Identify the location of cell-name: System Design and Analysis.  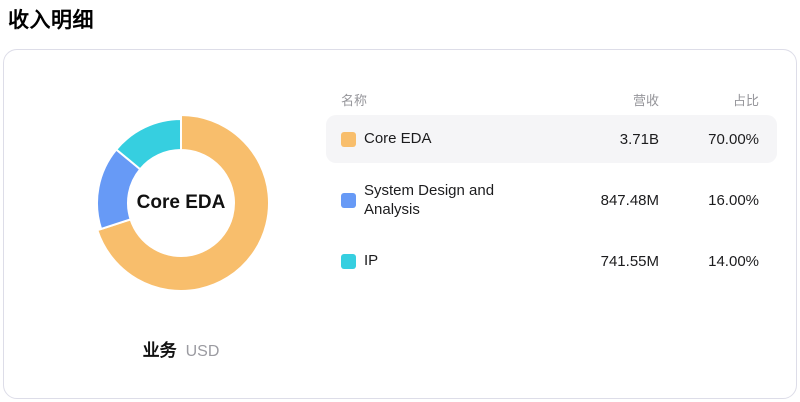
(440, 200).